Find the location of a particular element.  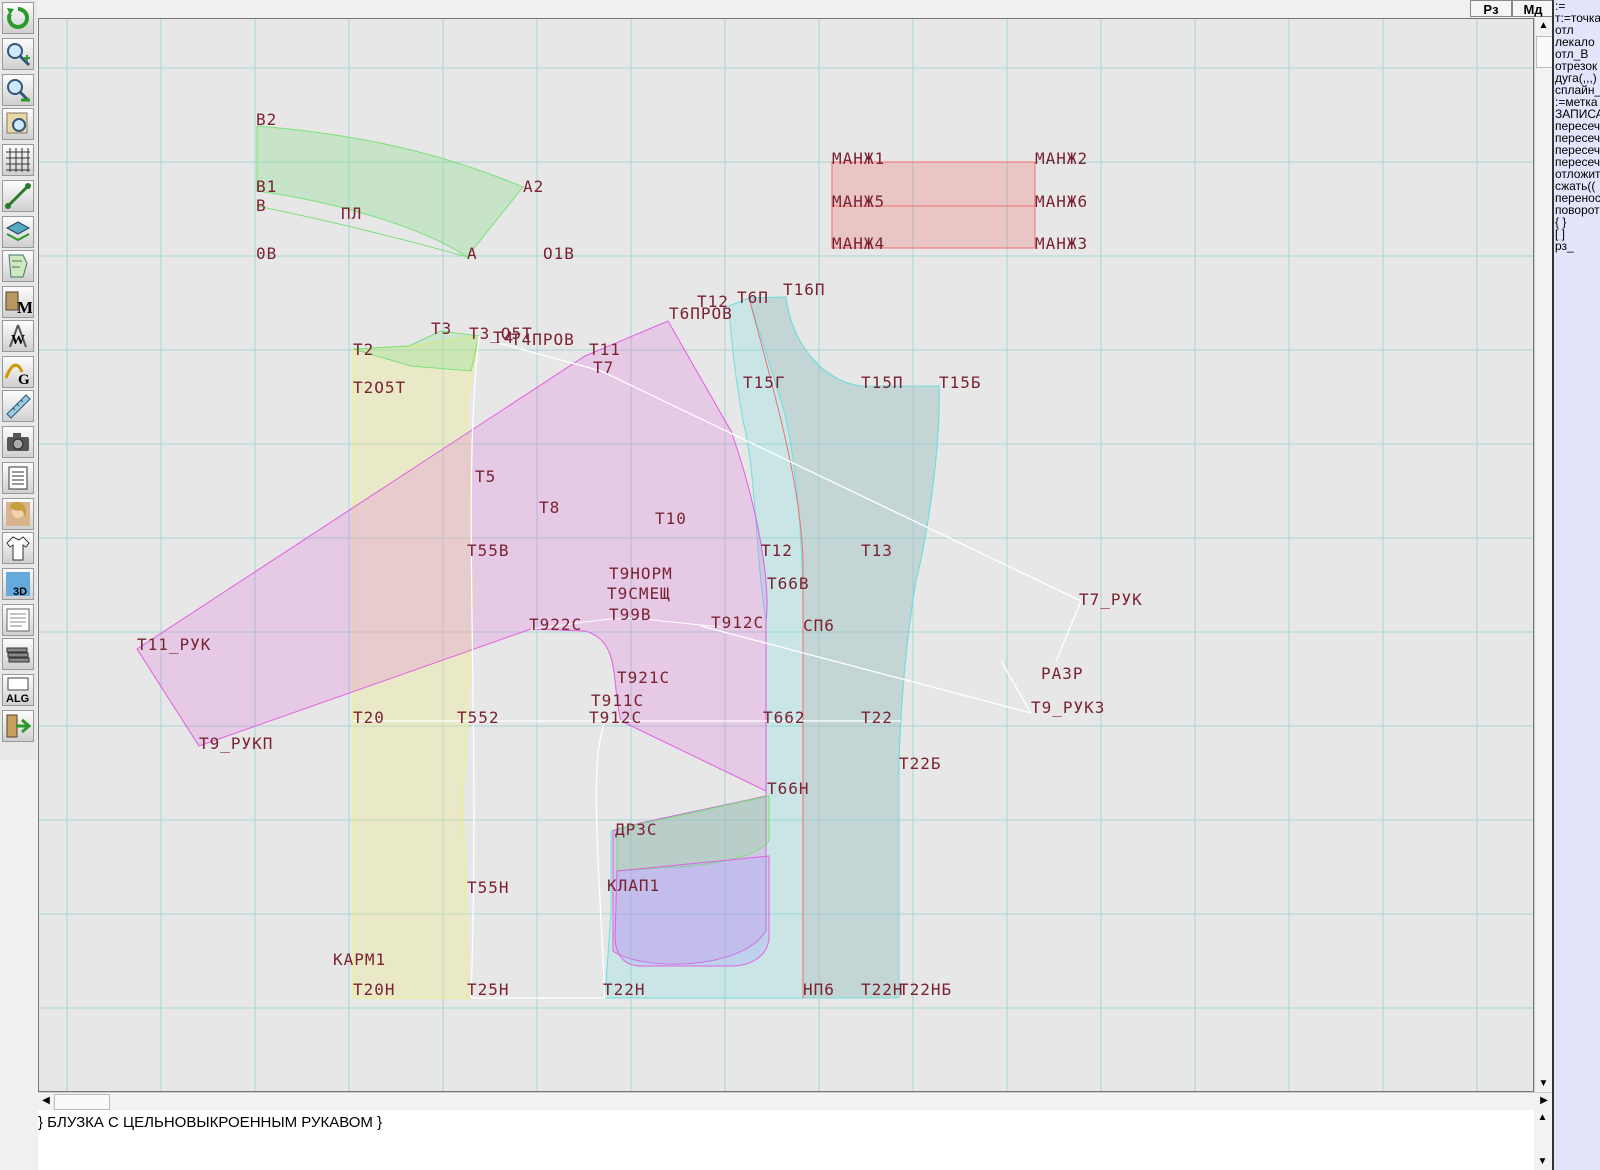

command-item: поворот is located at coordinates (1577, 210).